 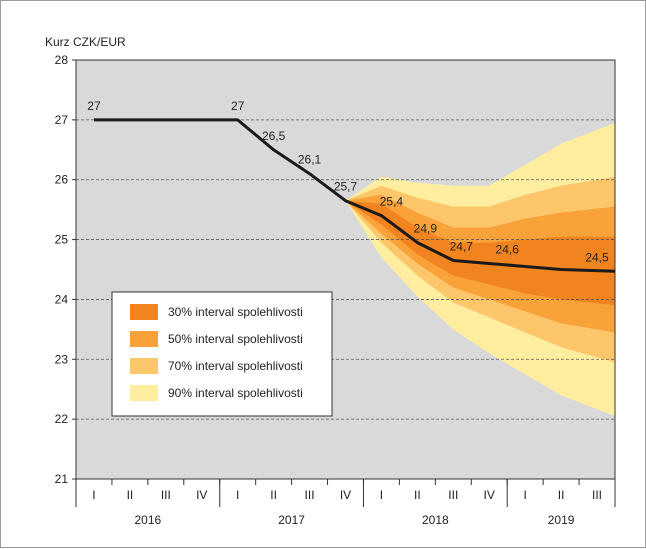 What do you see at coordinates (62, 419) in the screenshot?
I see `y-tick-label: 22` at bounding box center [62, 419].